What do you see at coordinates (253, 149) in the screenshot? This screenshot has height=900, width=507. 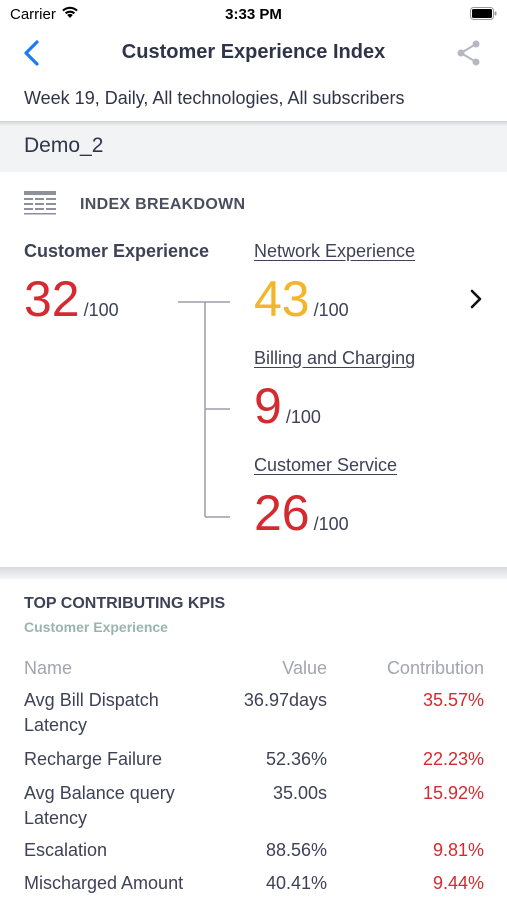 I see `filter-band: Demo_2` at bounding box center [253, 149].